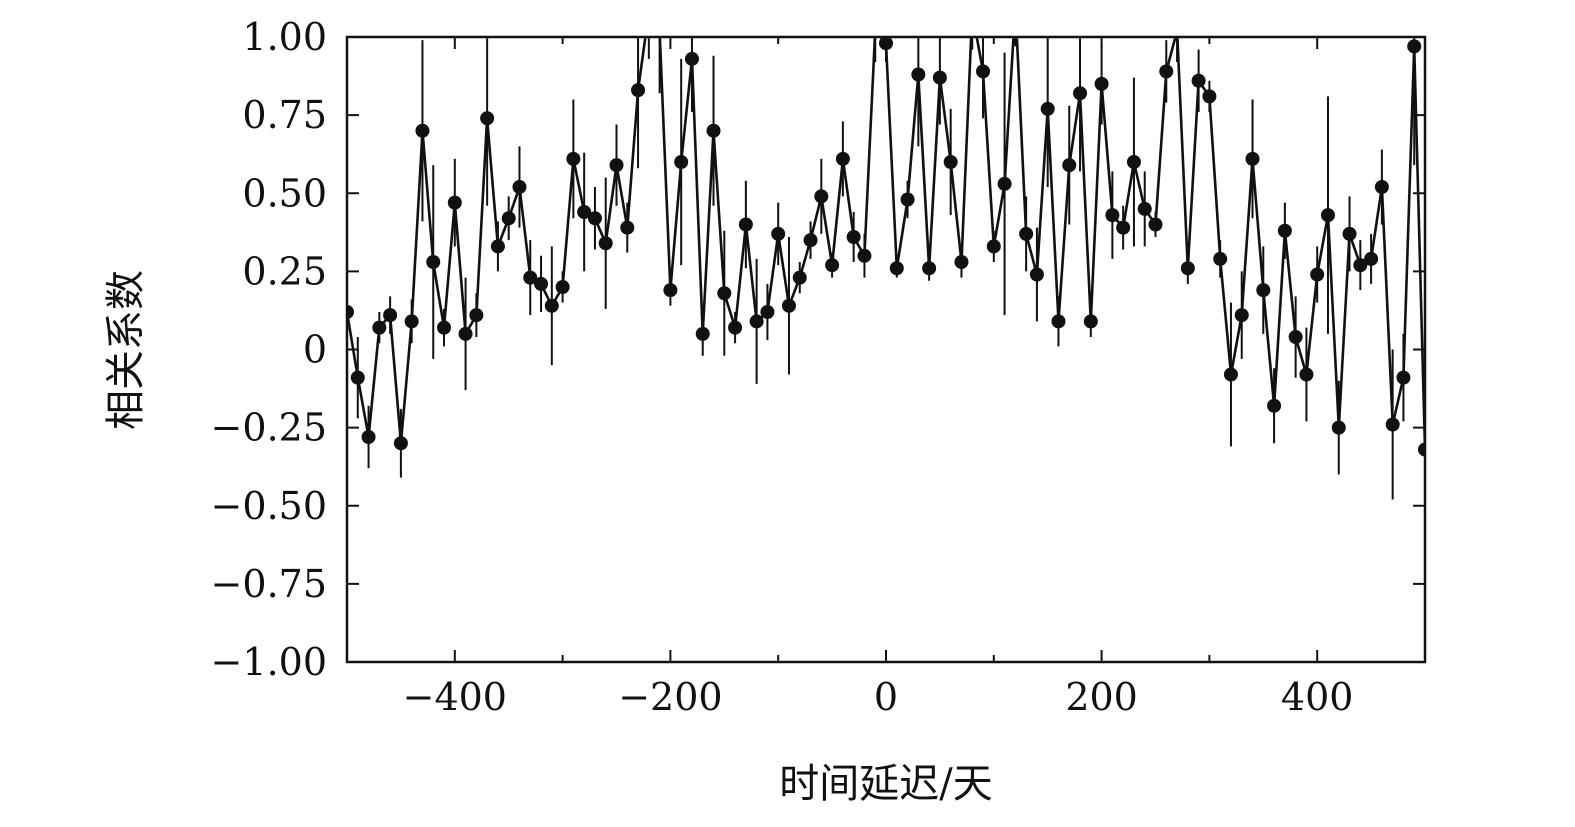 The image size is (1575, 827). What do you see at coordinates (269, 584) in the screenshot?
I see `y-tick-label: −0.75` at bounding box center [269, 584].